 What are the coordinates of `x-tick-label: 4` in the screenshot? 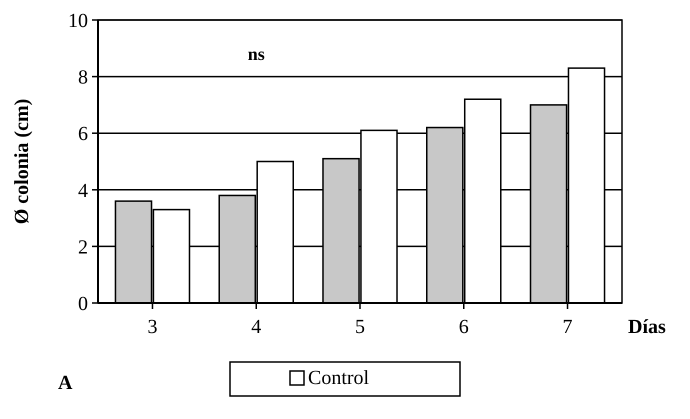 It's located at (256, 327).